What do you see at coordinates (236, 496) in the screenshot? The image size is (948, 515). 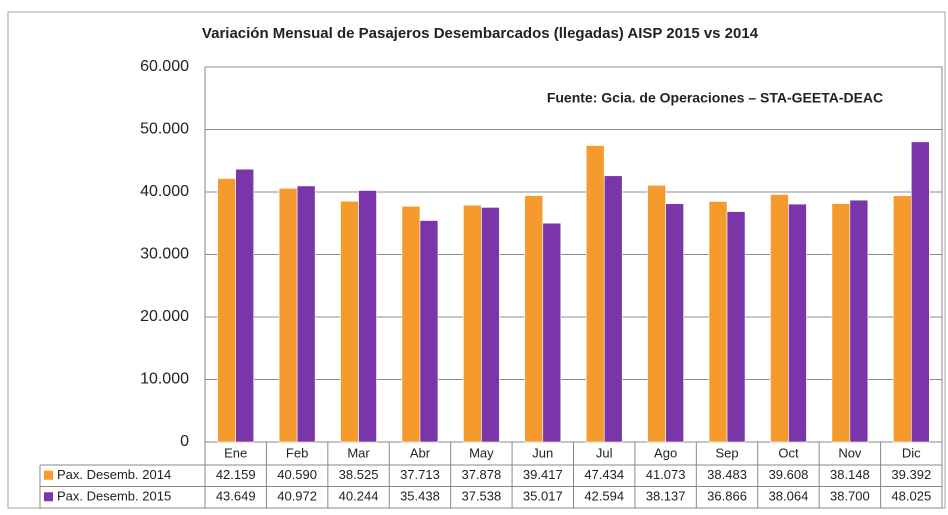 I see `table-value: 43.649` at bounding box center [236, 496].